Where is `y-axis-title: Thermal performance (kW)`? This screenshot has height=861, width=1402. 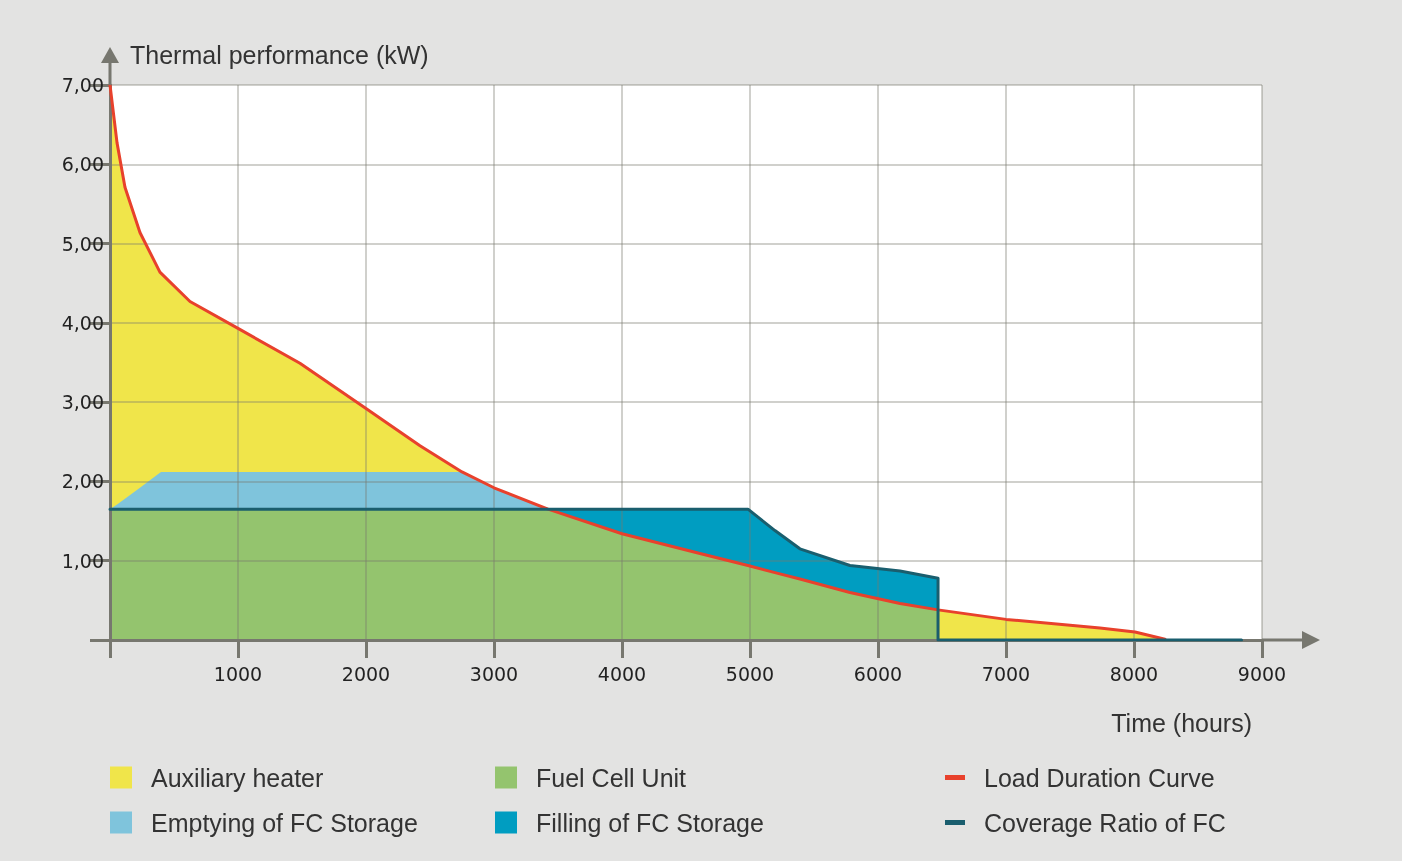
y-axis-title: Thermal performance (kW) is located at coordinates (279, 54).